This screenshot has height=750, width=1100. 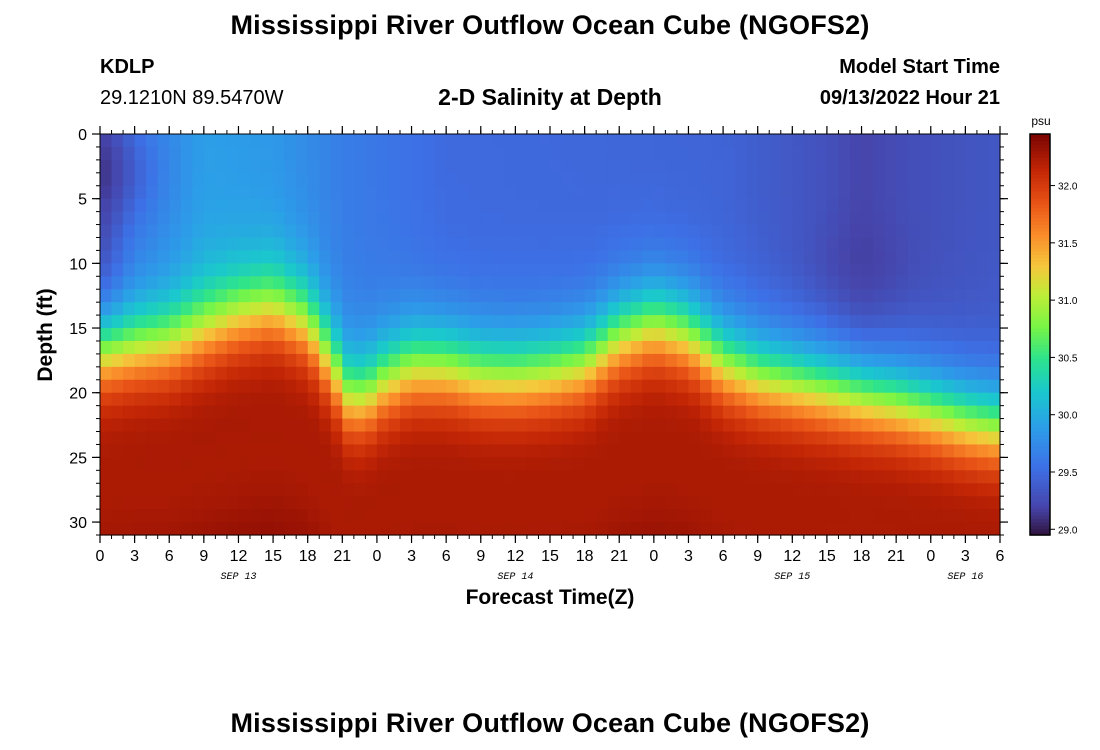 What do you see at coordinates (757, 556) in the screenshot?
I see `x-tick-label: 9` at bounding box center [757, 556].